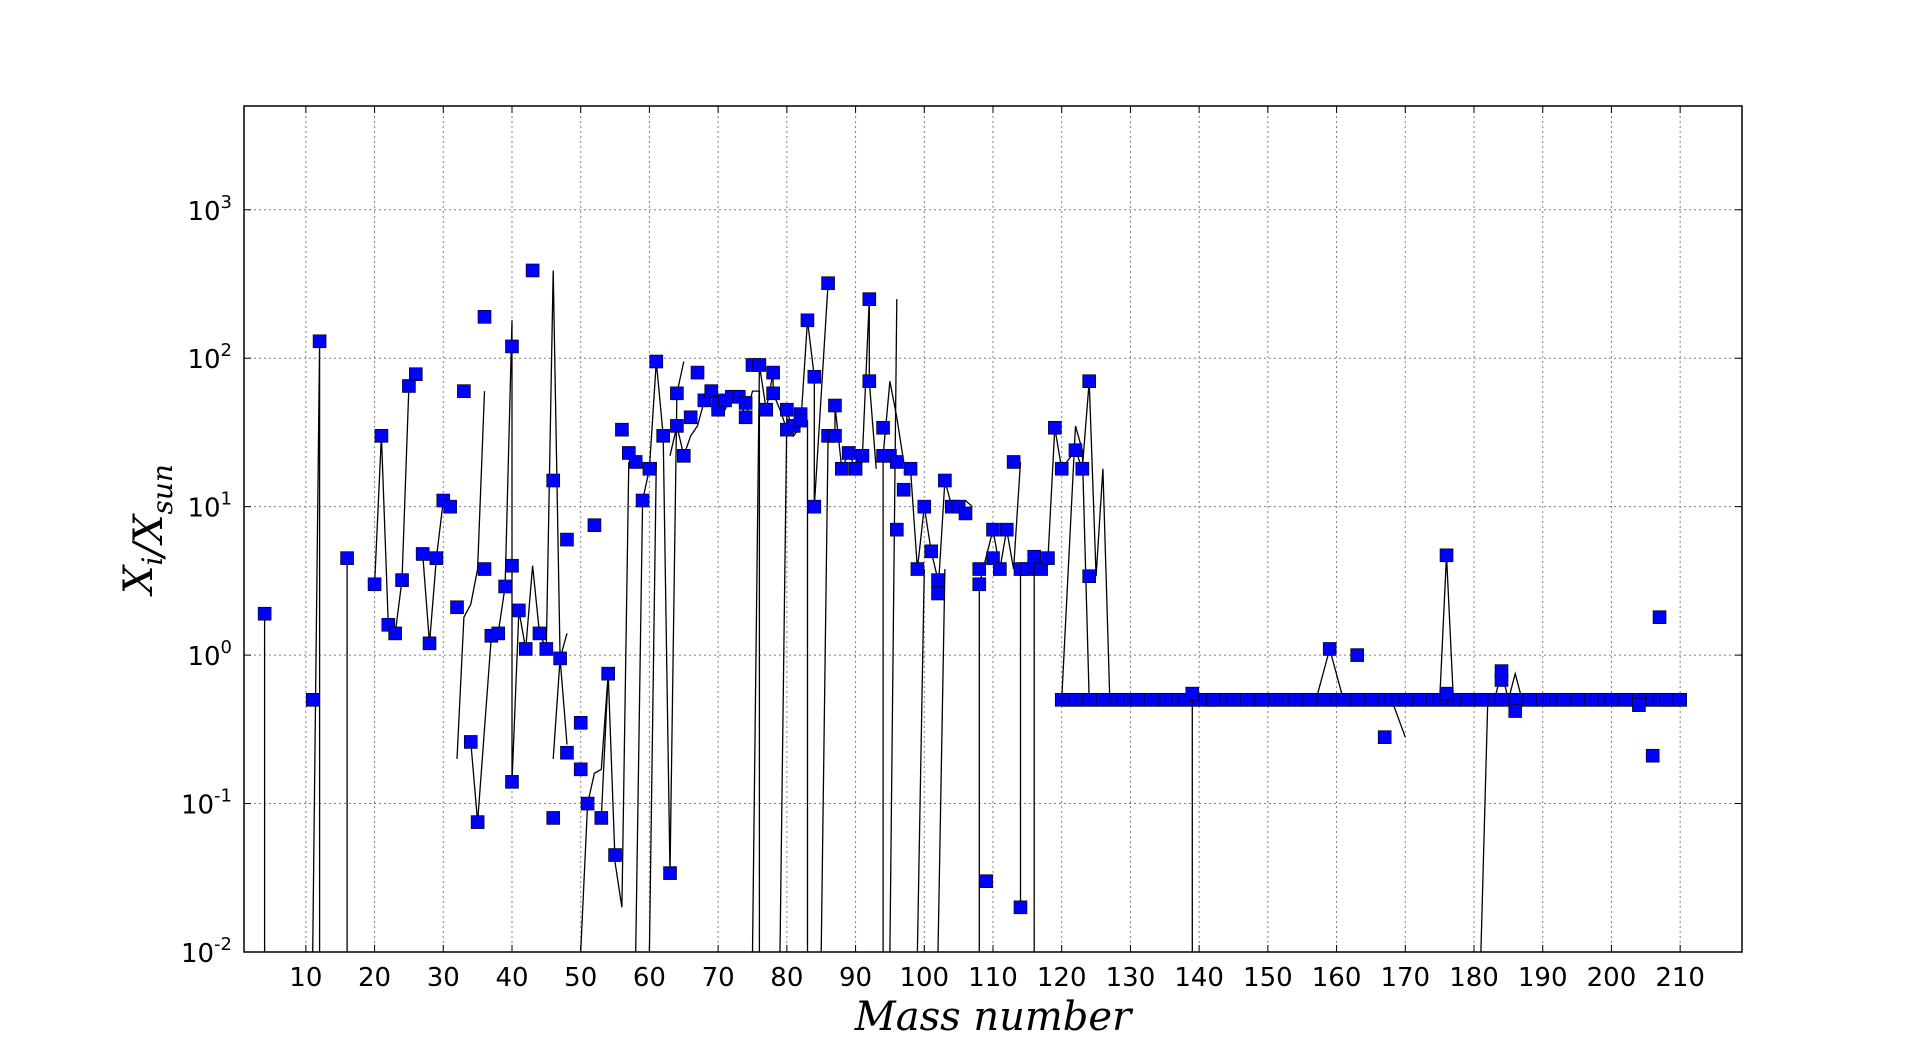  What do you see at coordinates (511, 978) in the screenshot?
I see `x-tick-label: 40` at bounding box center [511, 978].